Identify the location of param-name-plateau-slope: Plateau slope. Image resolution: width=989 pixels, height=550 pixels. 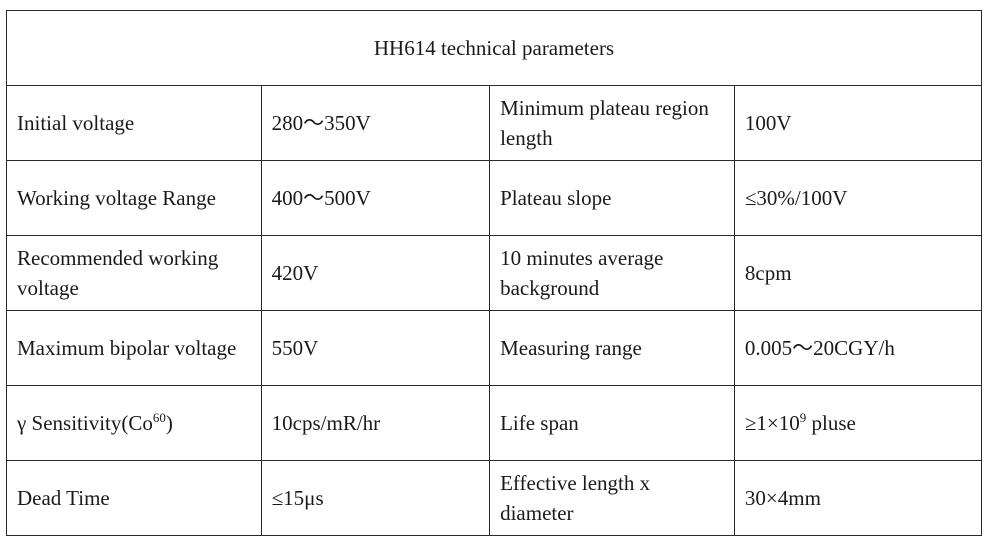
(612, 198).